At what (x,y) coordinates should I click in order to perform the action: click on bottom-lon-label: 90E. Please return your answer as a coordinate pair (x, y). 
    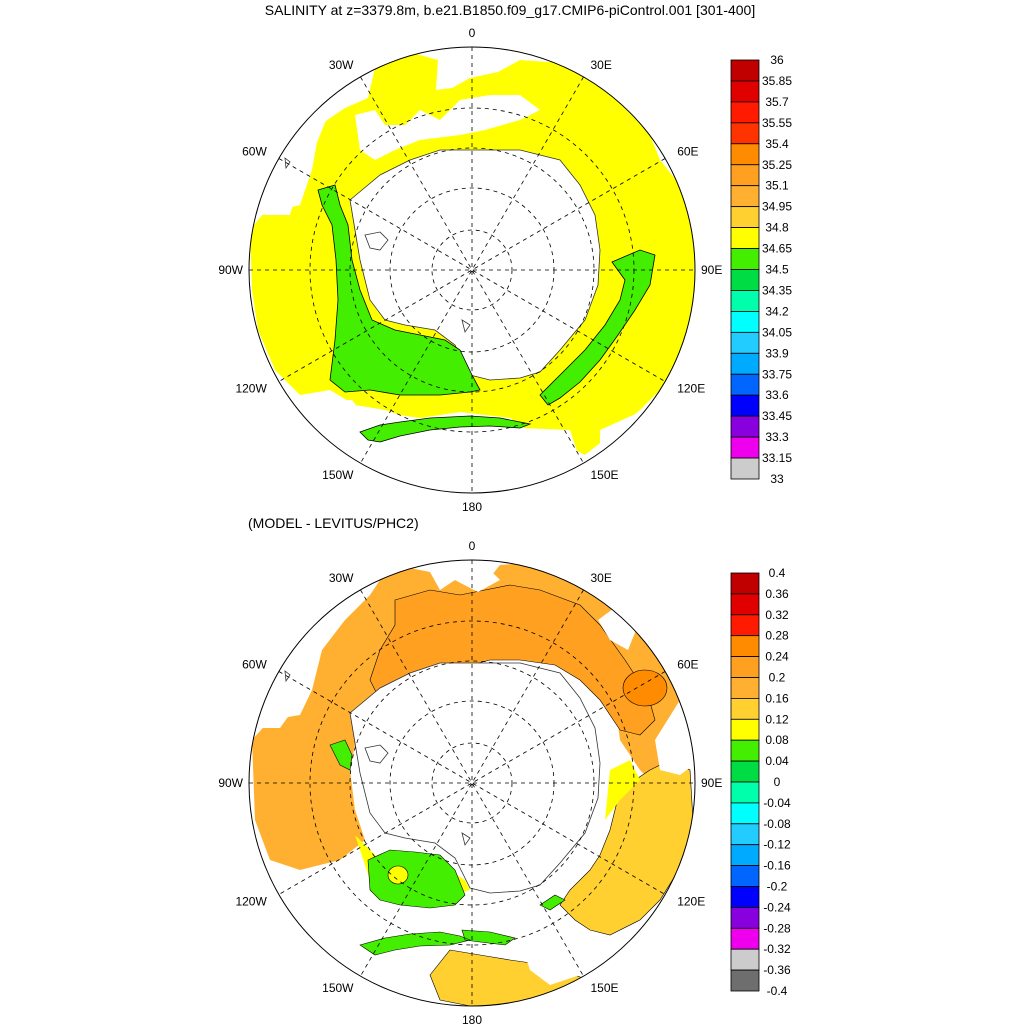
    Looking at the image, I should click on (711, 783).